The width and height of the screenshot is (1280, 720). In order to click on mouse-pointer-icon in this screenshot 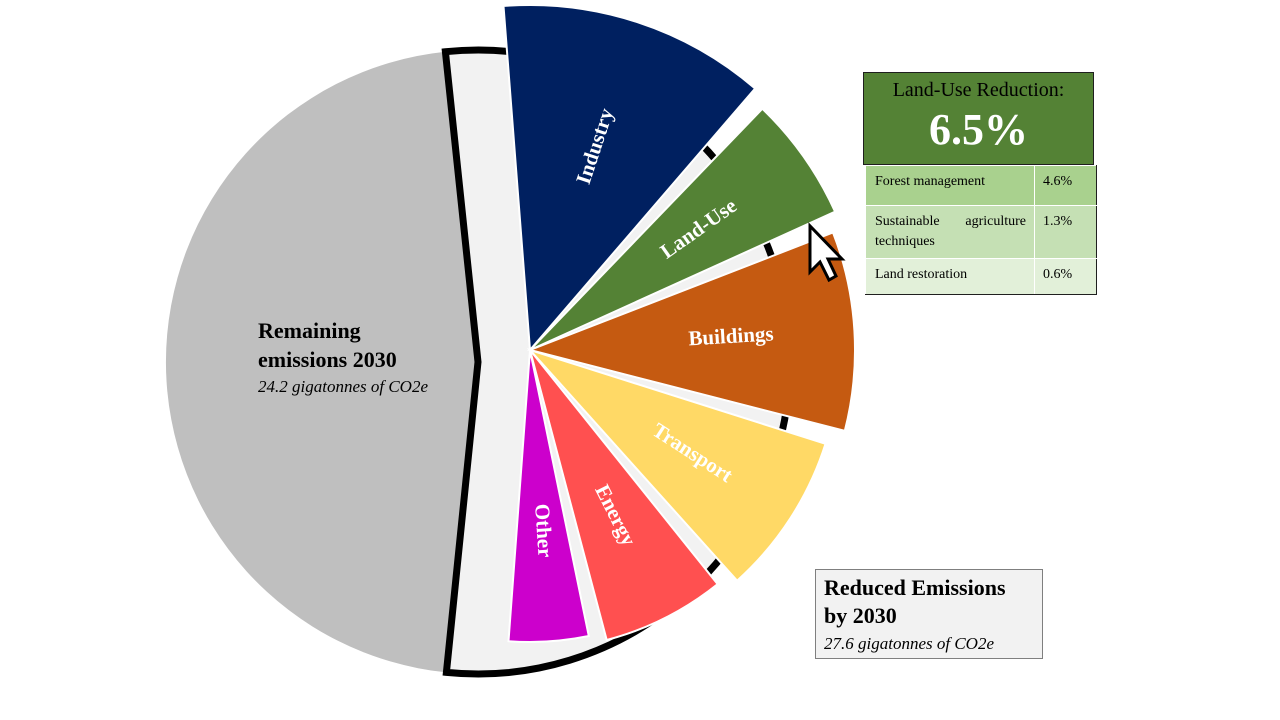, I will do `click(827, 252)`.